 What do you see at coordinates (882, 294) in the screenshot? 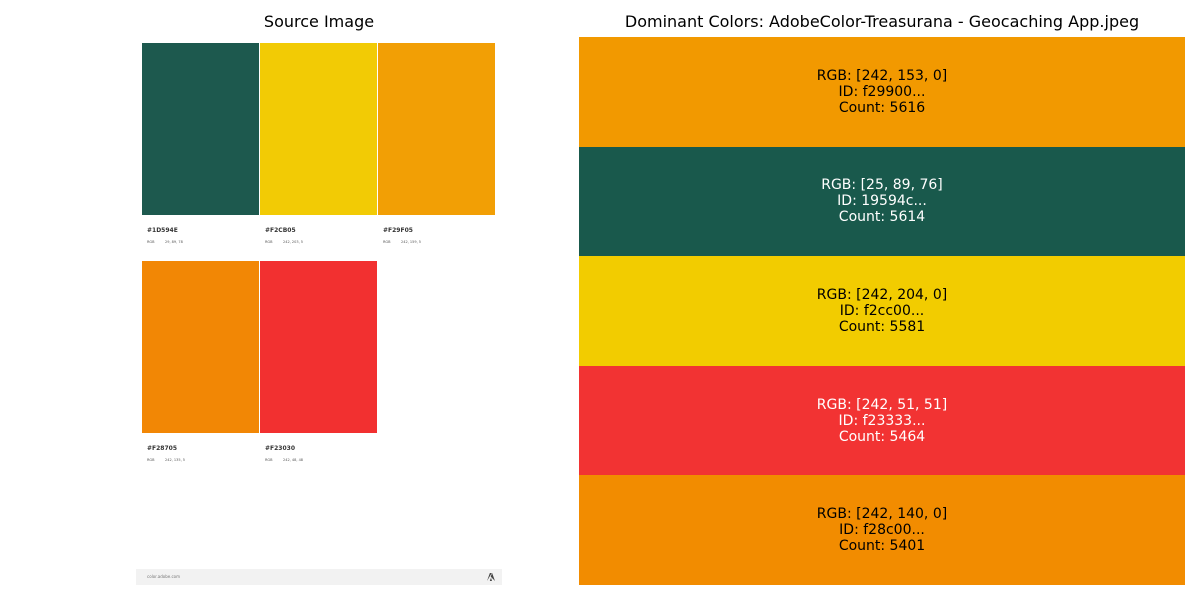
I see `color-bar-3-rgb: RGB: [242, 204, 0]` at bounding box center [882, 294].